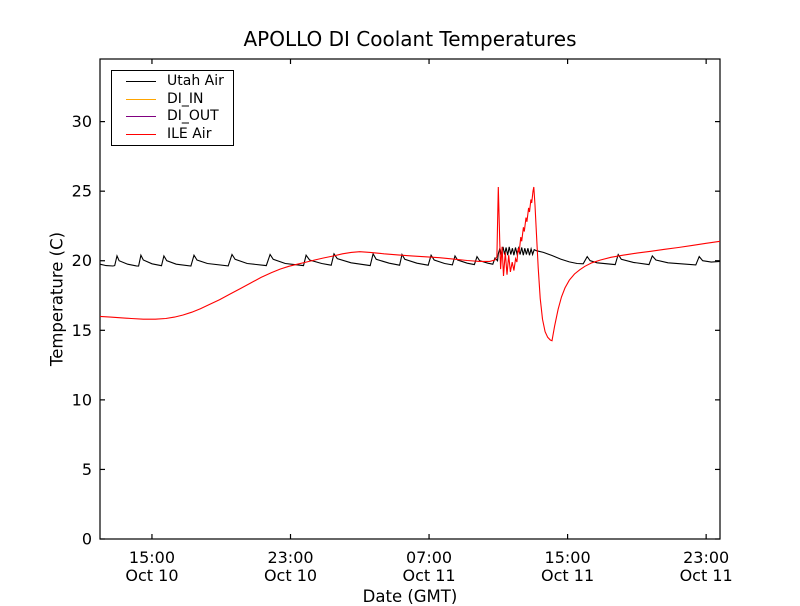 The height and width of the screenshot is (606, 800). I want to click on series-line-utah-air, so click(410, 256).